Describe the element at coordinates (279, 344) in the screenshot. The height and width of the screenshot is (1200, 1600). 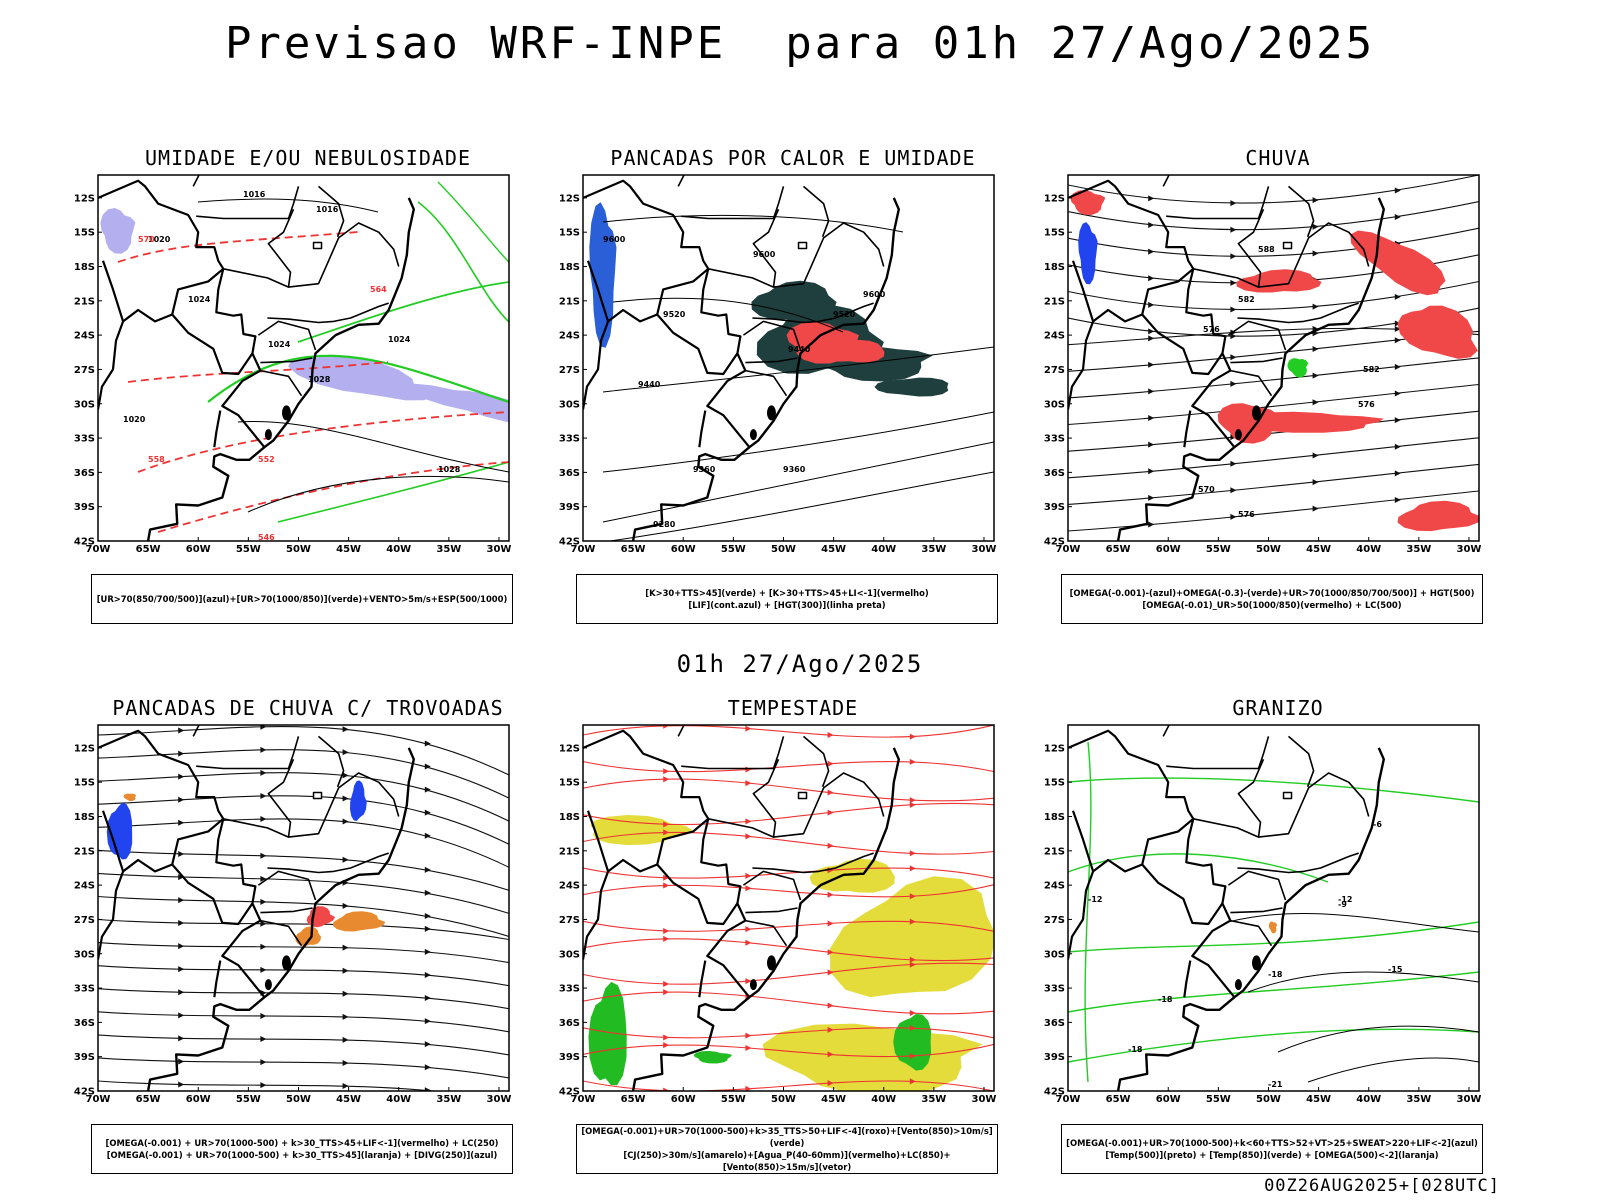
I see `contour-label: 1024` at that location.